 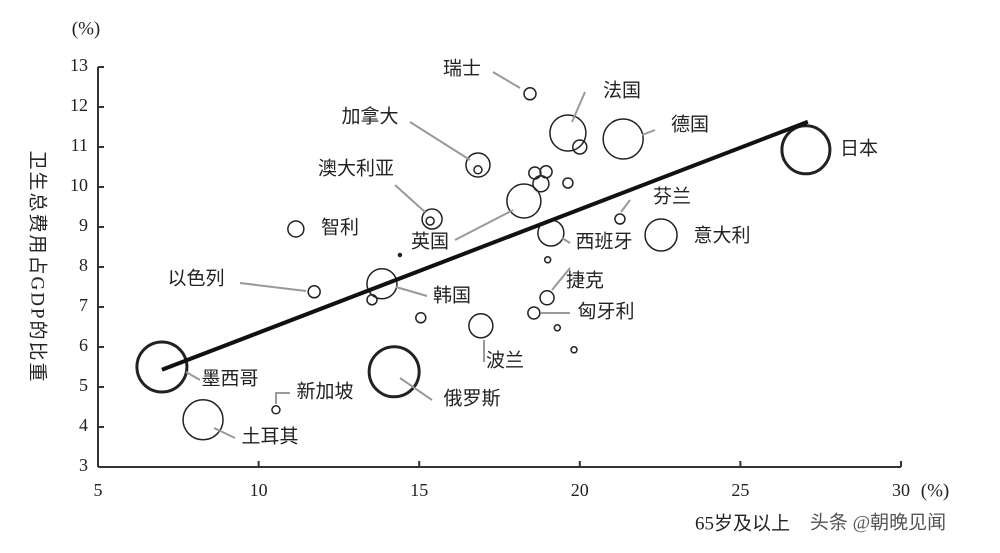 What do you see at coordinates (83, 385) in the screenshot?
I see `y-tick-label: 5` at bounding box center [83, 385].